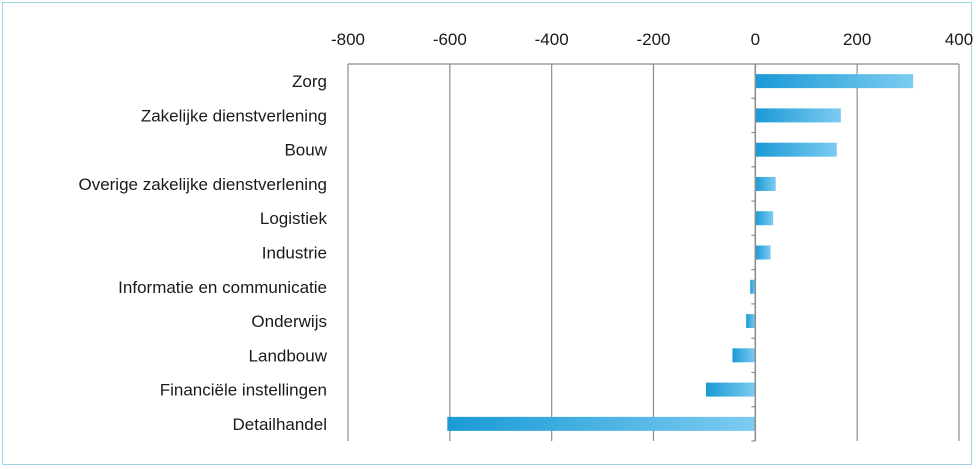  I want to click on x-tick-label: 200, so click(857, 39).